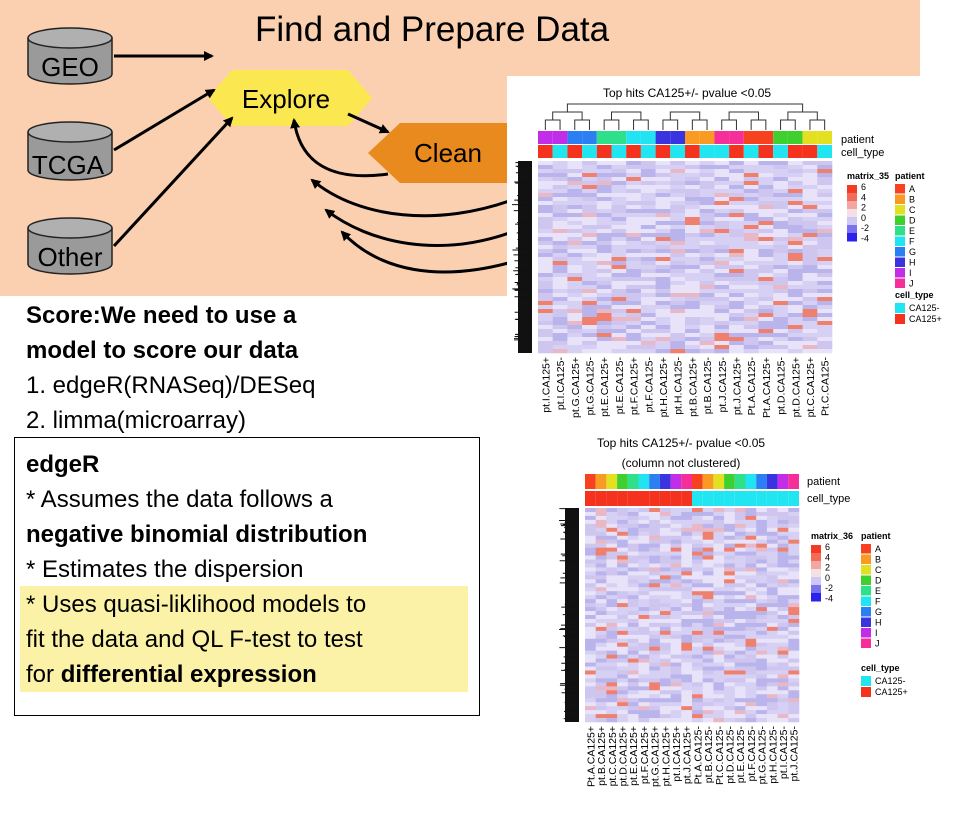  I want to click on legend-patient-label: I, so click(910, 273).